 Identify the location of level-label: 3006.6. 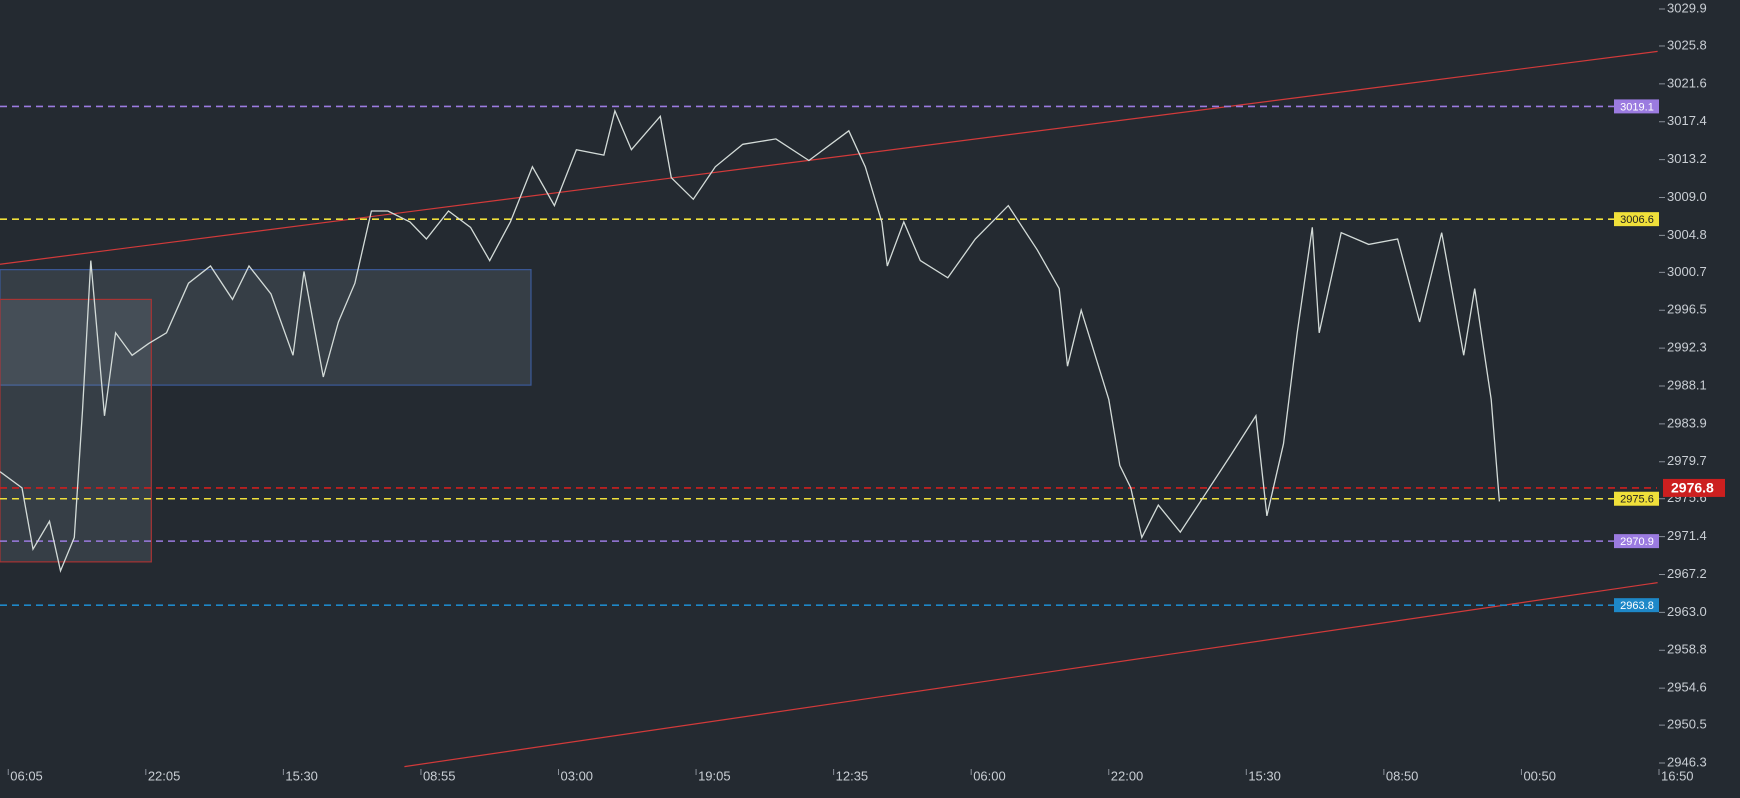
(1637, 220).